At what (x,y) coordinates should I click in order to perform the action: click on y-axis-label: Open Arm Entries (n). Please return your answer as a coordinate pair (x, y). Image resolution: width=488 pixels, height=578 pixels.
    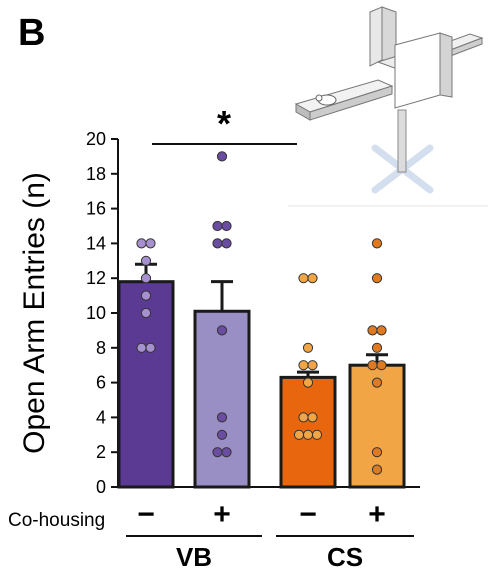
    Looking at the image, I should click on (34, 313).